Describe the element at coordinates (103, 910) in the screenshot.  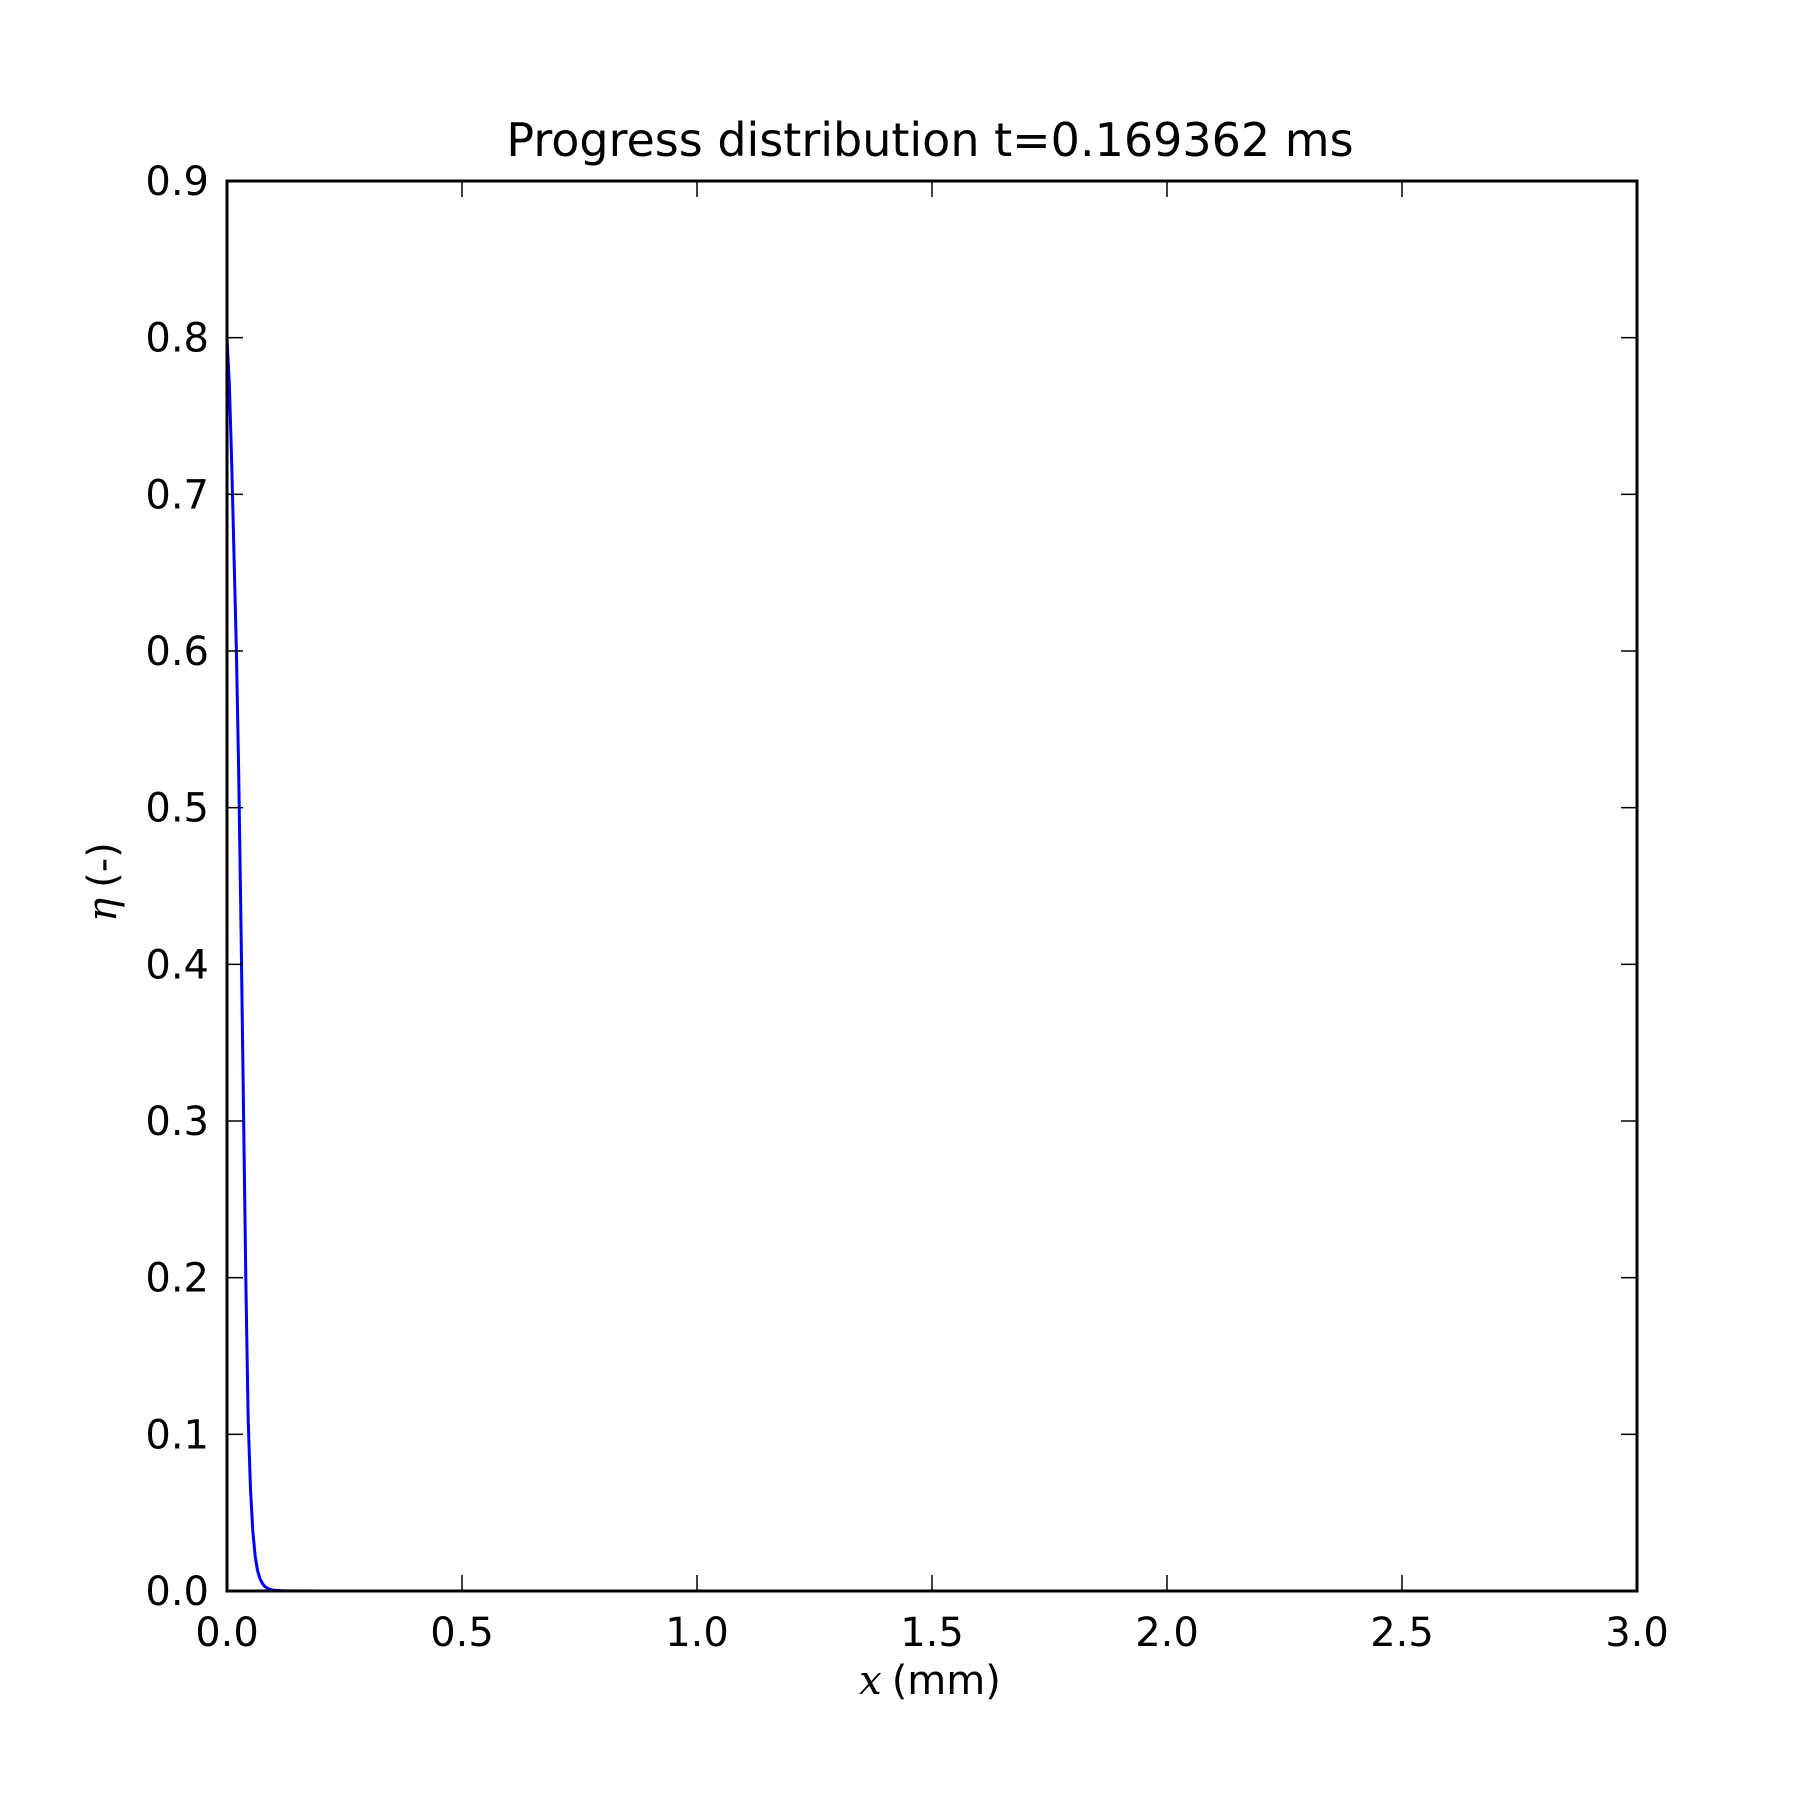
I see `y-axis-label-symbol: η` at that location.